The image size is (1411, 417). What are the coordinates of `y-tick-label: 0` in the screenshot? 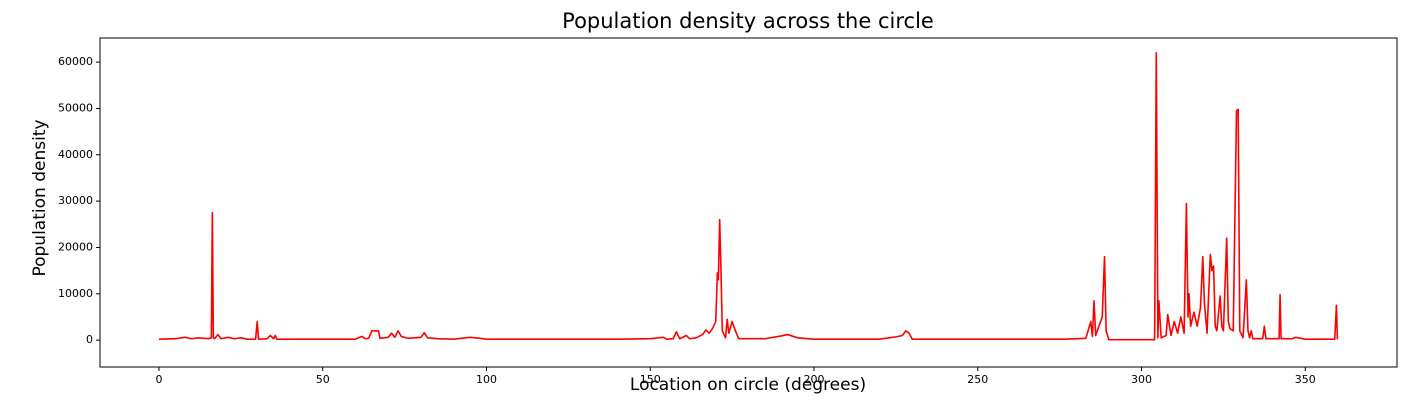 It's located at (89, 339).